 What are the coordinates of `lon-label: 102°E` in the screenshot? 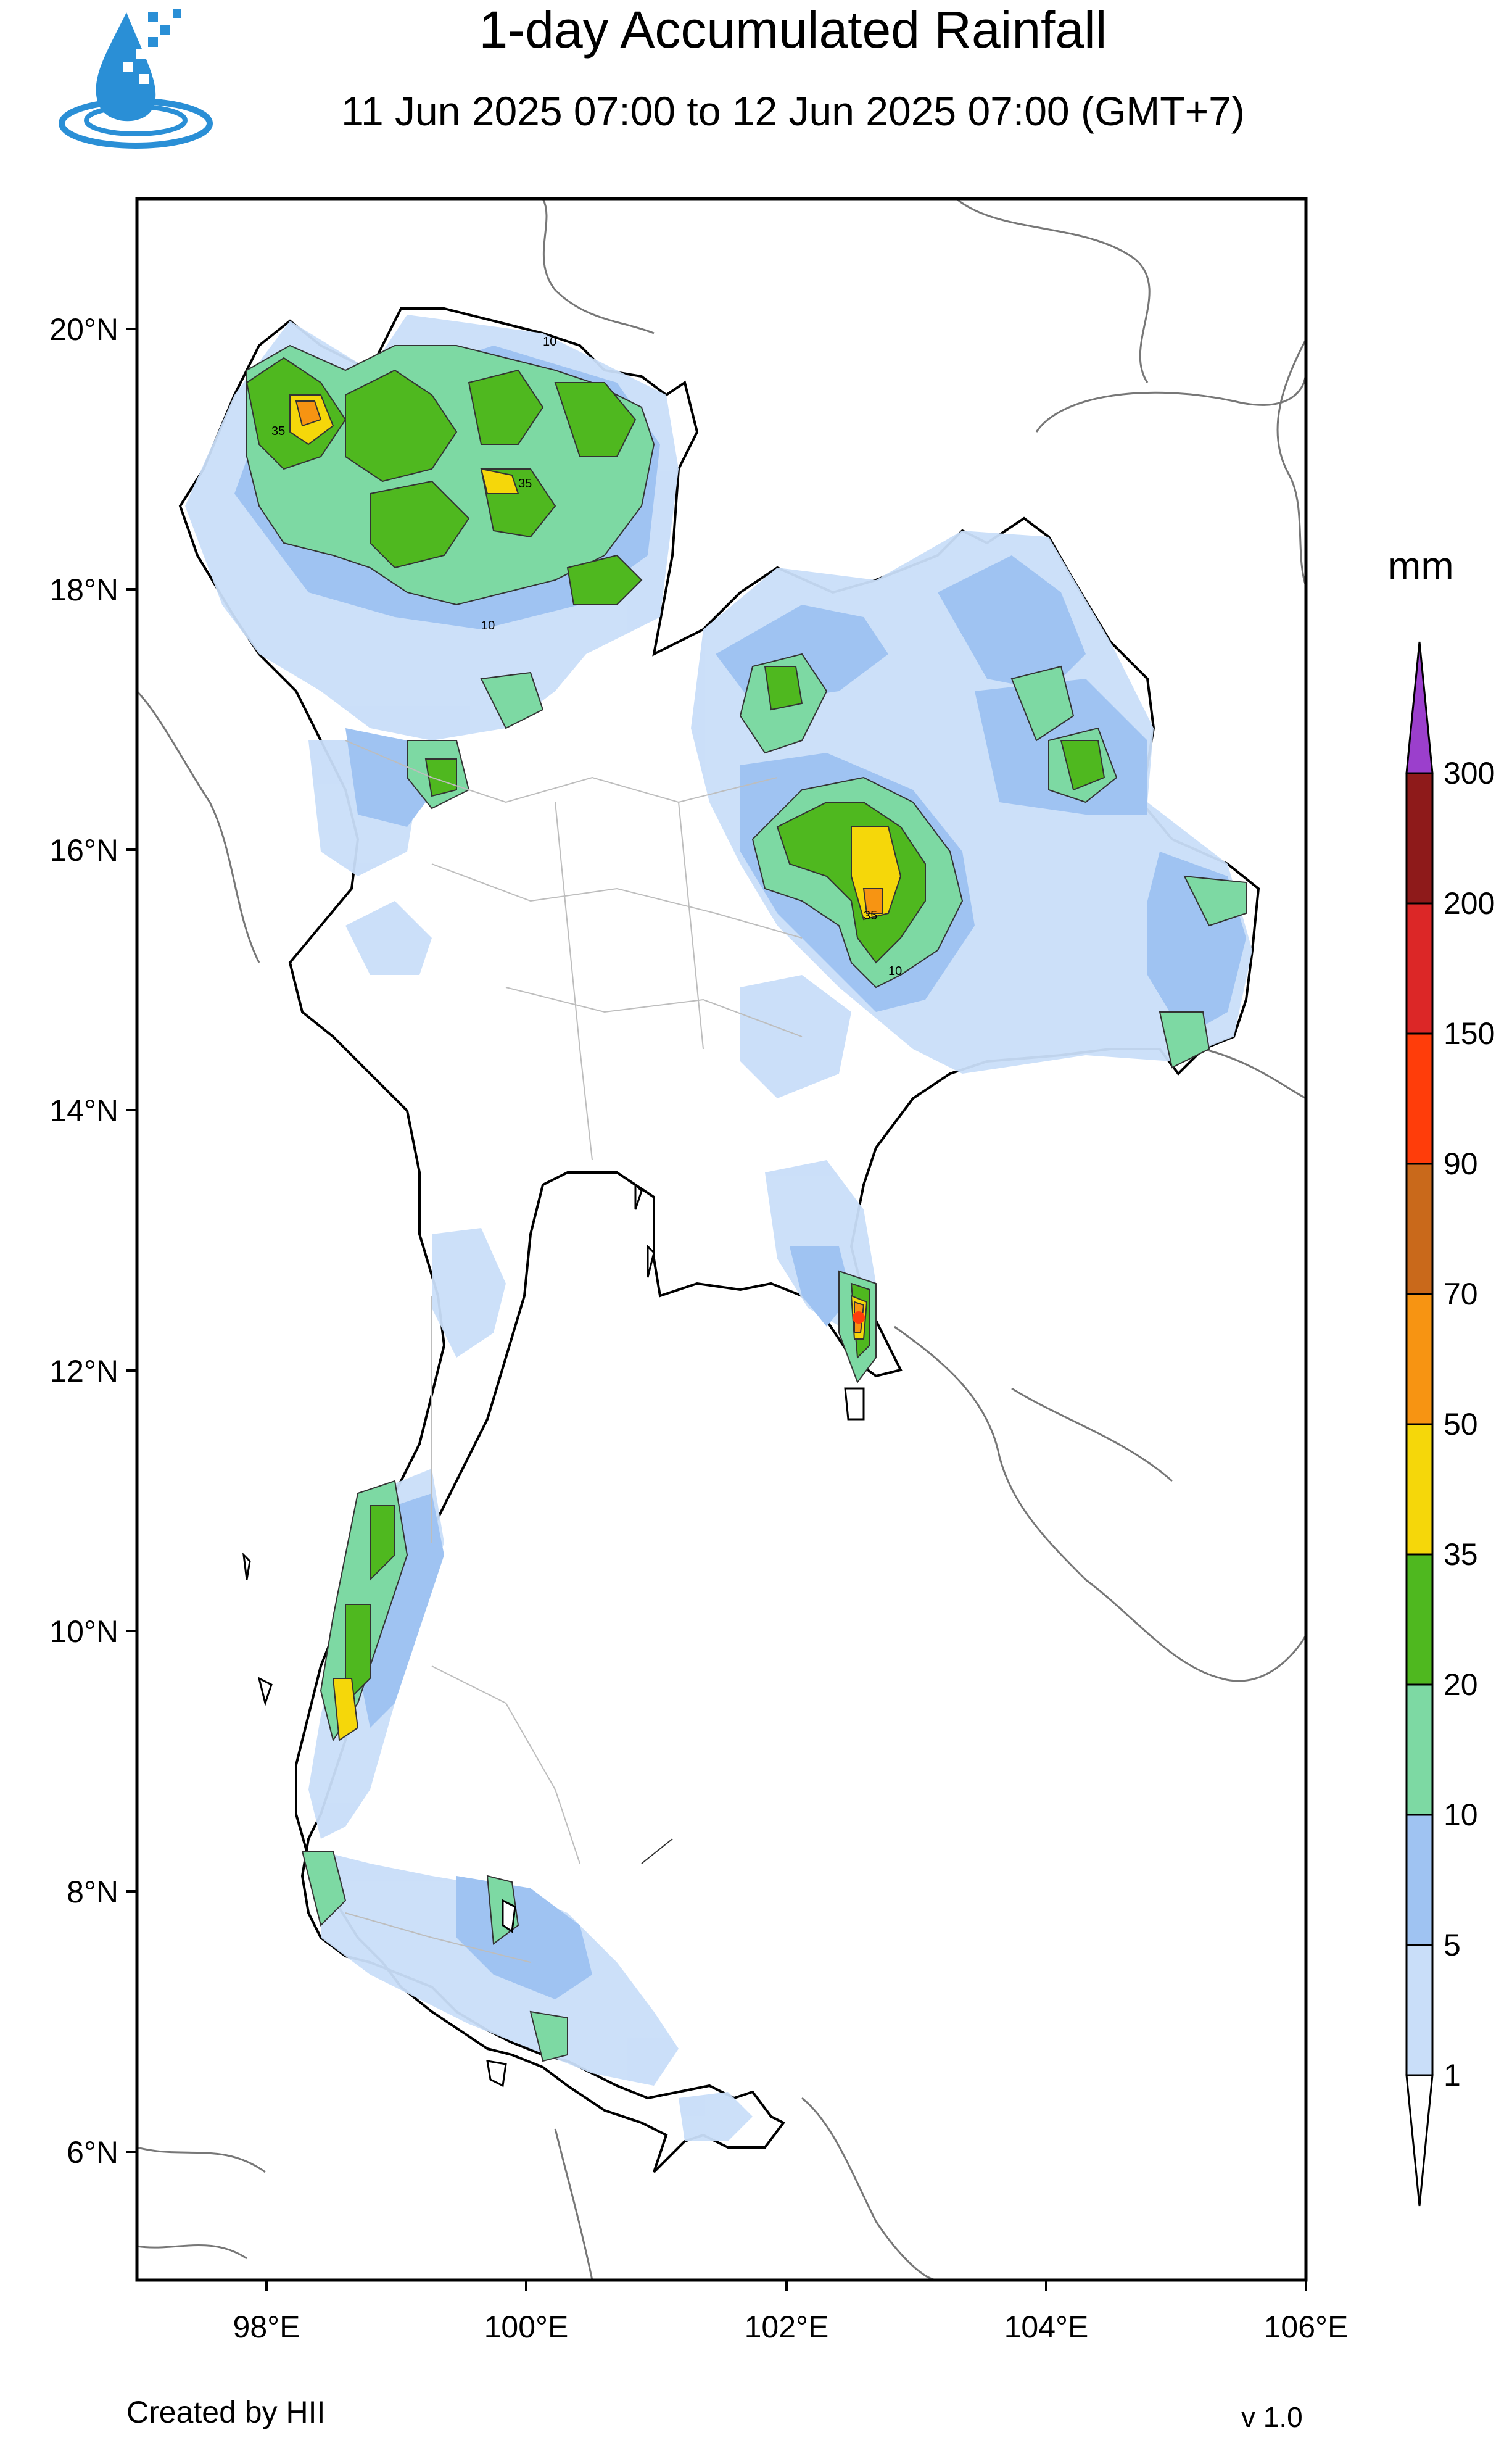 It's located at (787, 2327).